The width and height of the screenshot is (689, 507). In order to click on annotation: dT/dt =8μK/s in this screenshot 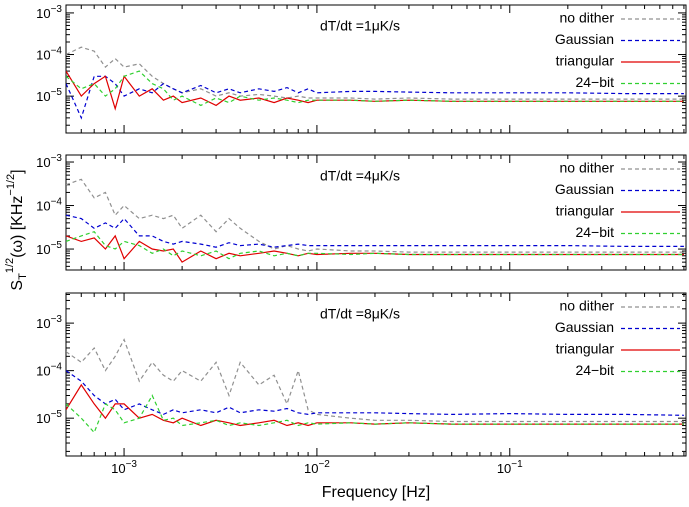, I will do `click(360, 314)`.